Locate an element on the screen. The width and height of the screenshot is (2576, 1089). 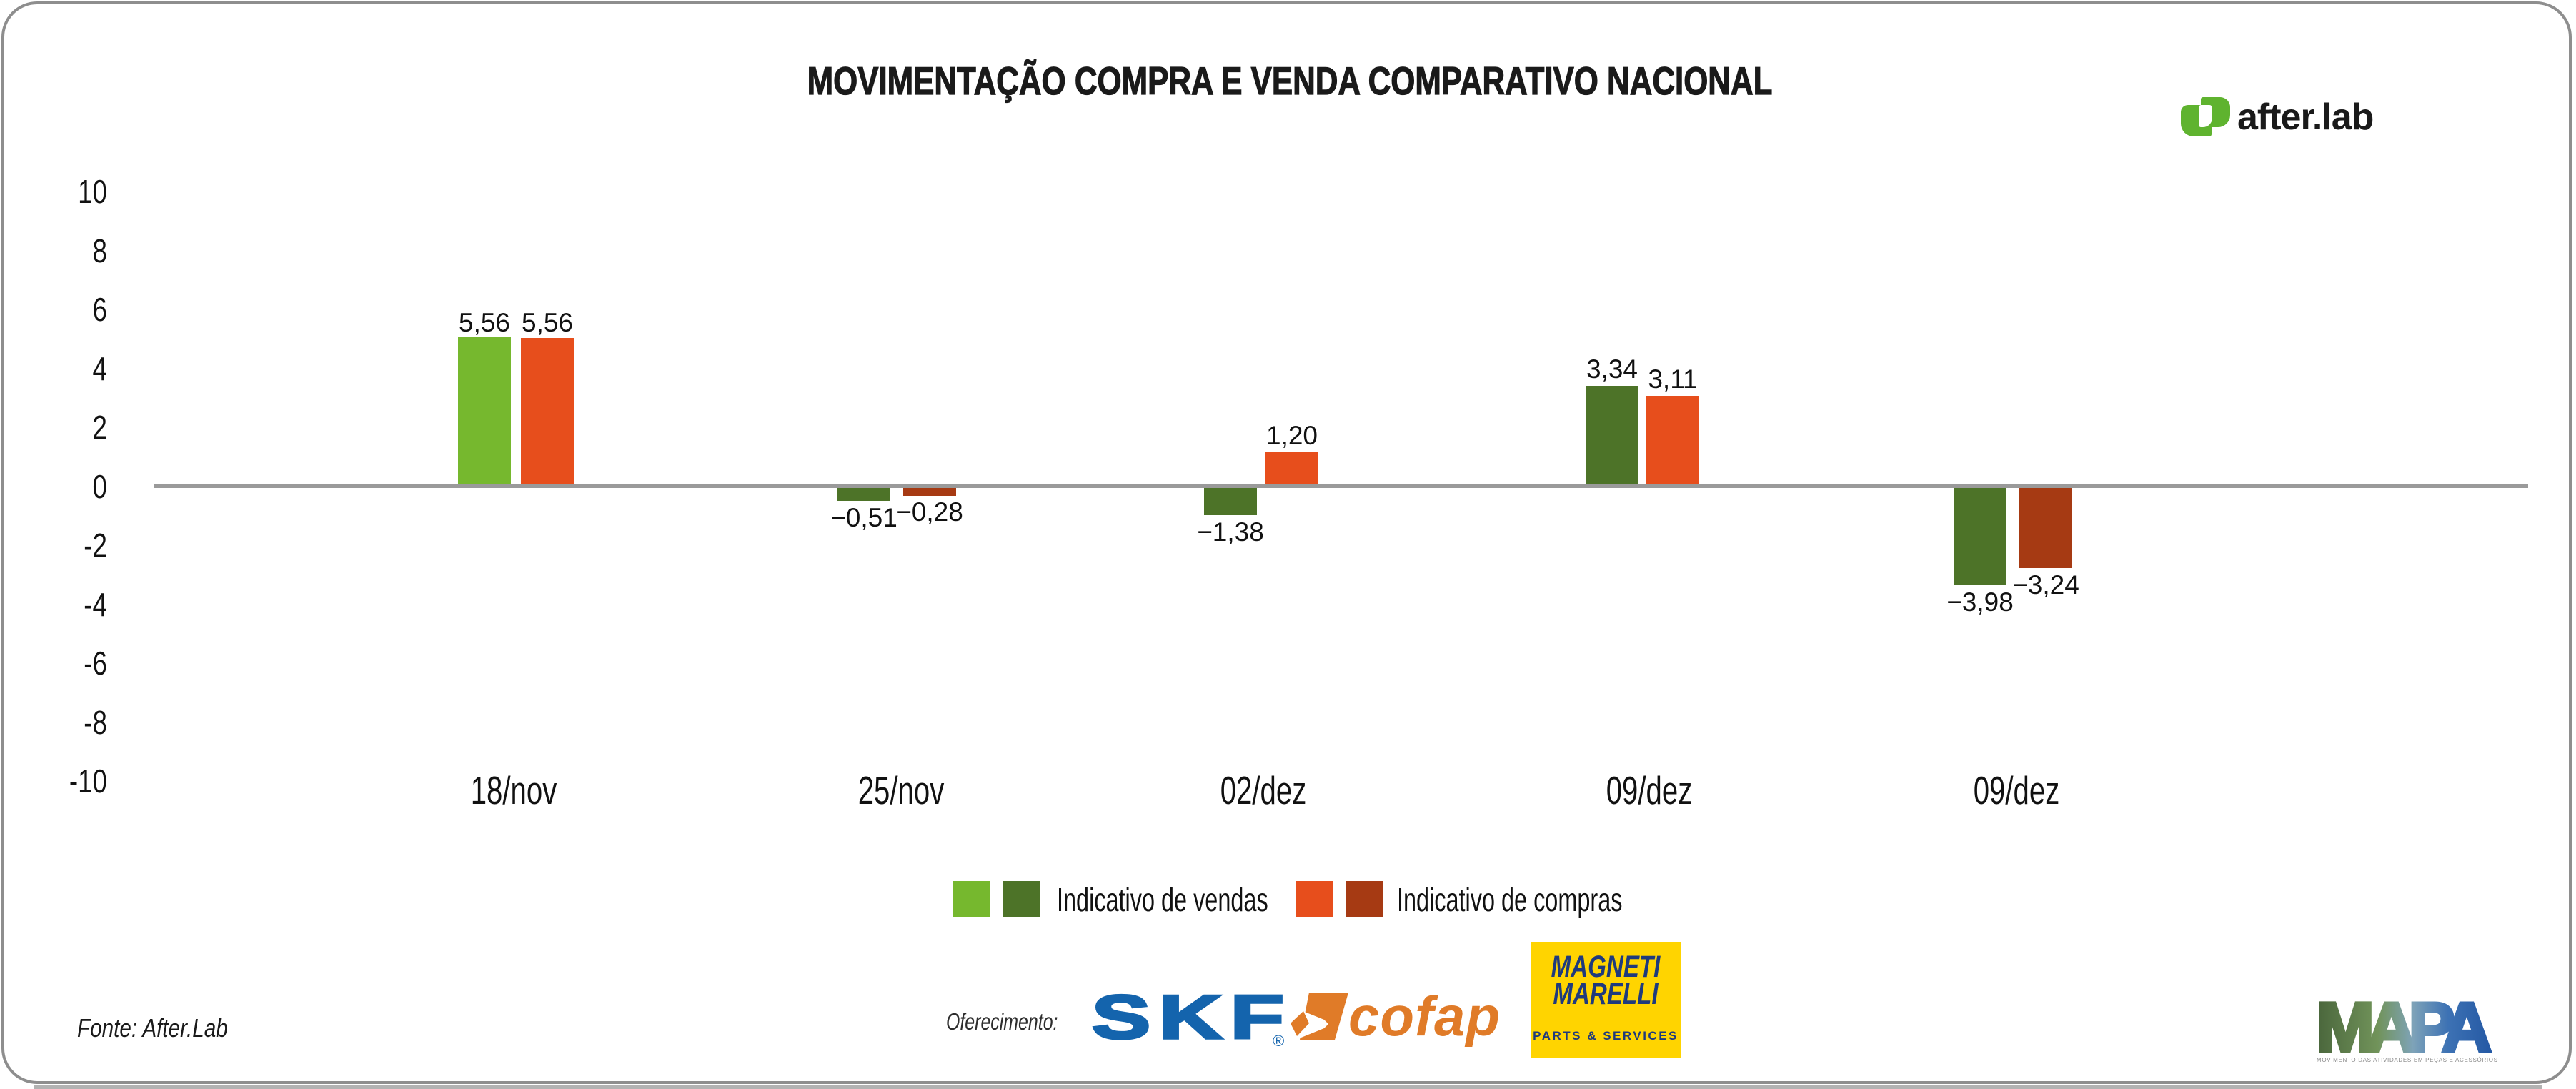
svg-text: MAPA is located at coordinates (2404, 1029).